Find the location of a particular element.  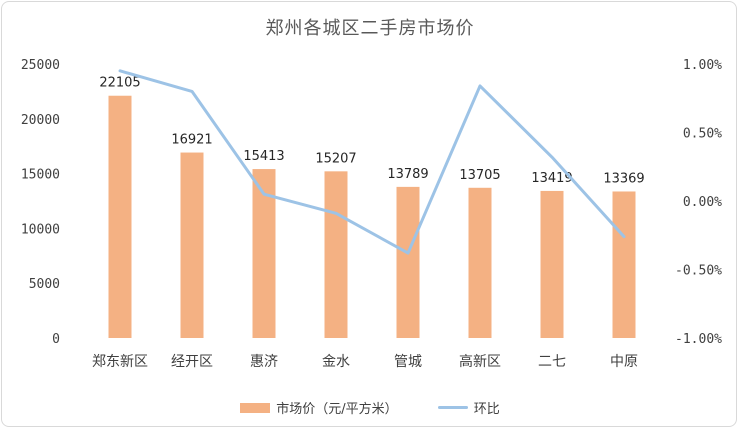

x-category-label: 高新区 is located at coordinates (480, 361).